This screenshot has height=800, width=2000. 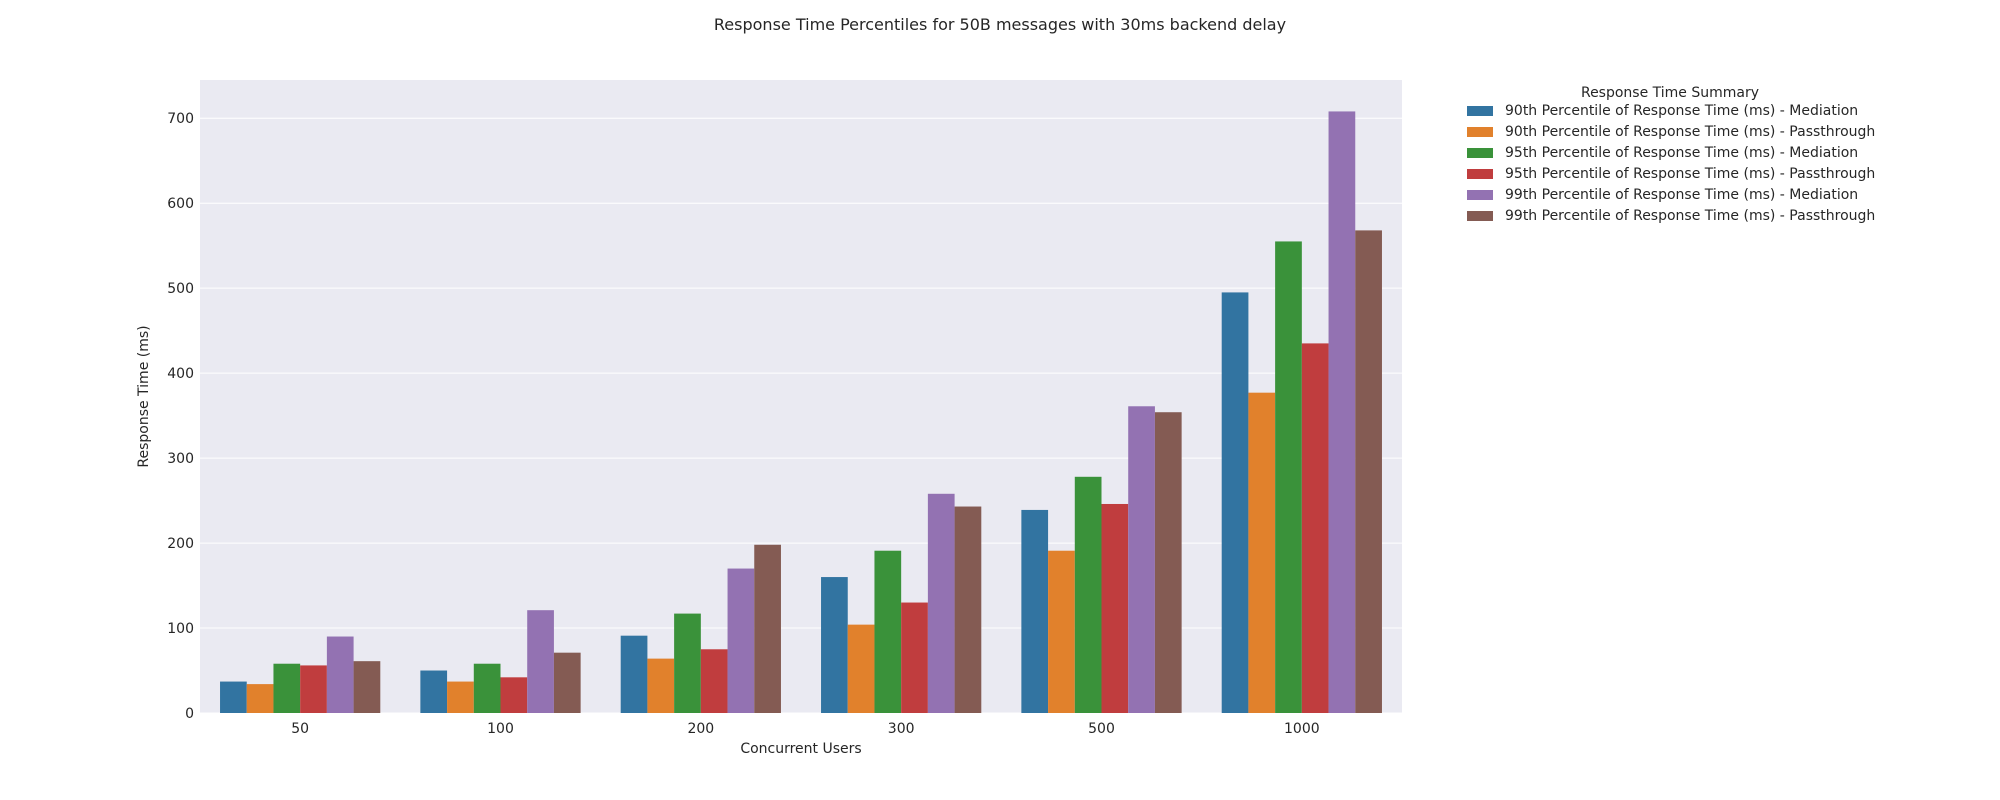 What do you see at coordinates (1302, 729) in the screenshot?
I see `x-tick-label: 1000` at bounding box center [1302, 729].